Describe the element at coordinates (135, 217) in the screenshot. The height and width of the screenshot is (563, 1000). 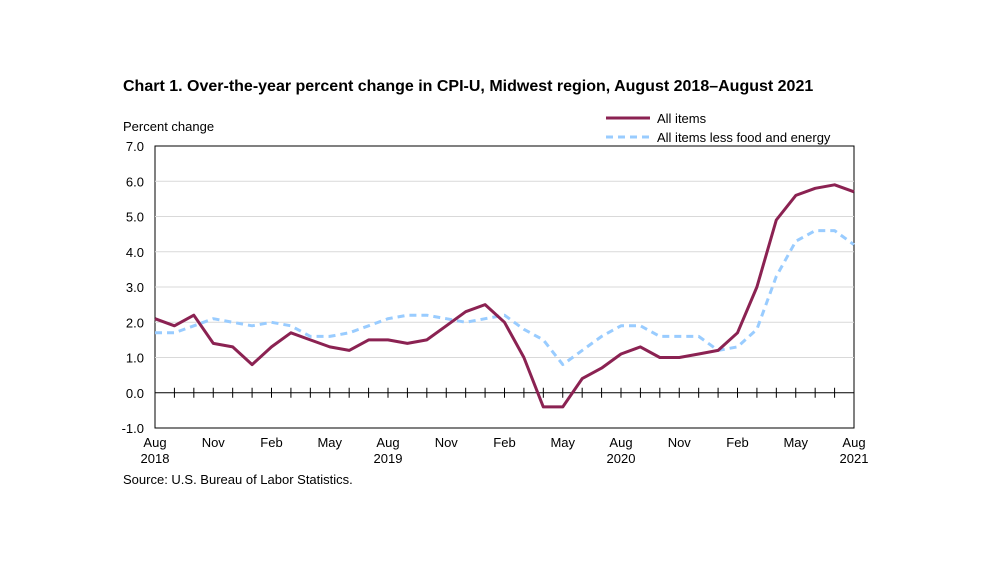
I see `y-tick-label: 5.0` at that location.